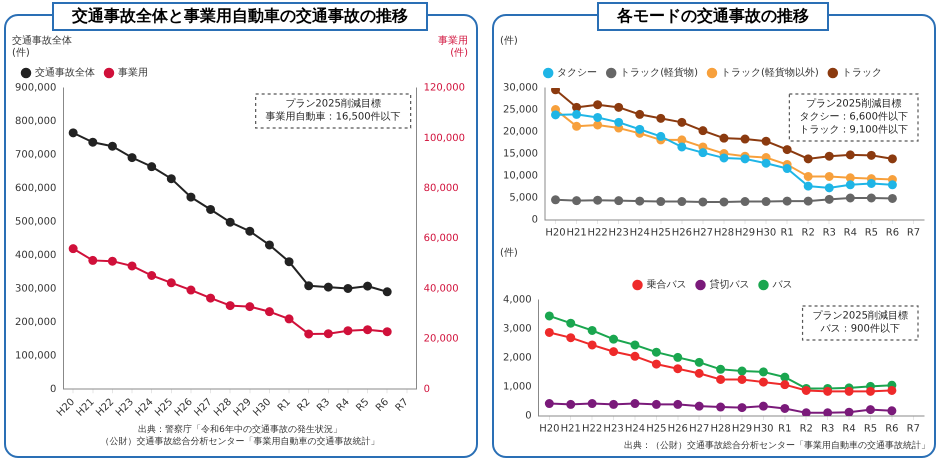 This screenshot has width=939, height=461. Describe the element at coordinates (42, 46) in the screenshot. I see `y-axis-title: 交通事故全体 (件)` at that location.